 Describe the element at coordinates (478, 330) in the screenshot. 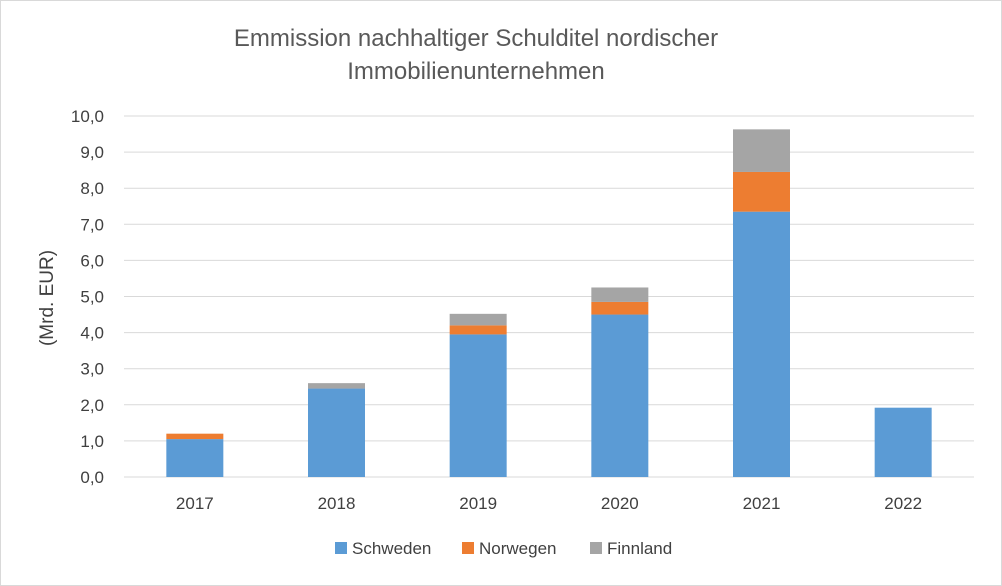

I see `bar-norwegen-2019` at that location.